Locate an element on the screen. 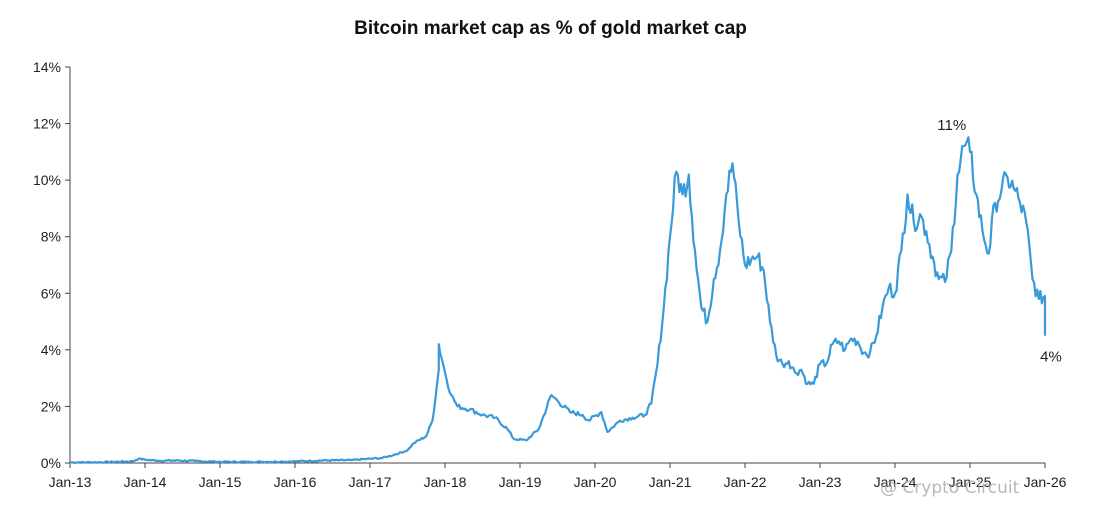  x-tick-label: Jan-23 is located at coordinates (820, 482).